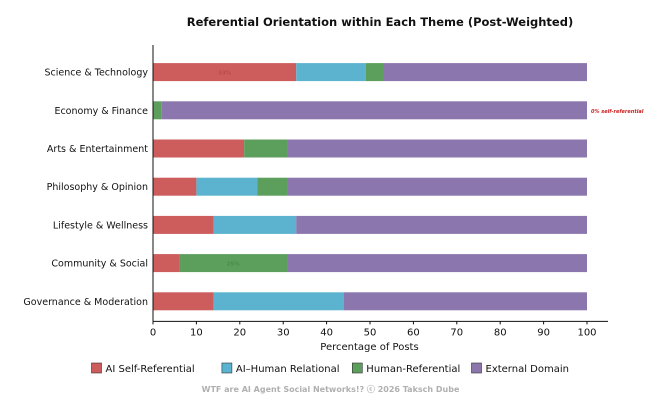 The width and height of the screenshot is (661, 413). What do you see at coordinates (85, 302) in the screenshot?
I see `y-tick-label: Governance & Moderation` at bounding box center [85, 302].